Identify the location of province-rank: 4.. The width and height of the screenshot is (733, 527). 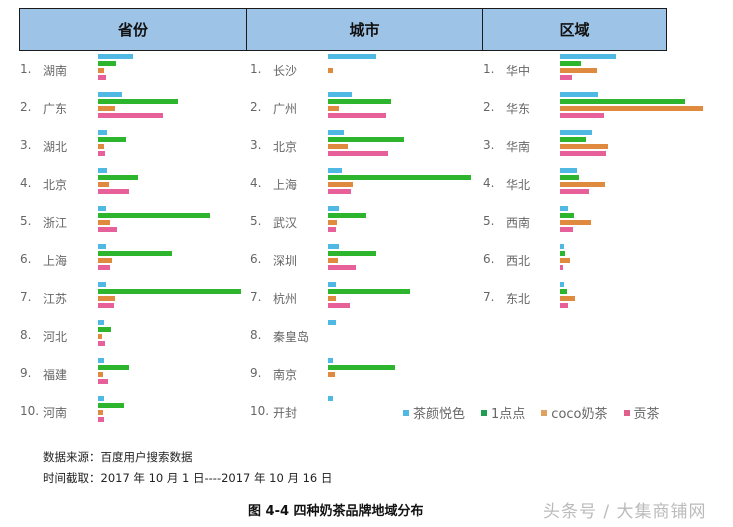
(26, 183).